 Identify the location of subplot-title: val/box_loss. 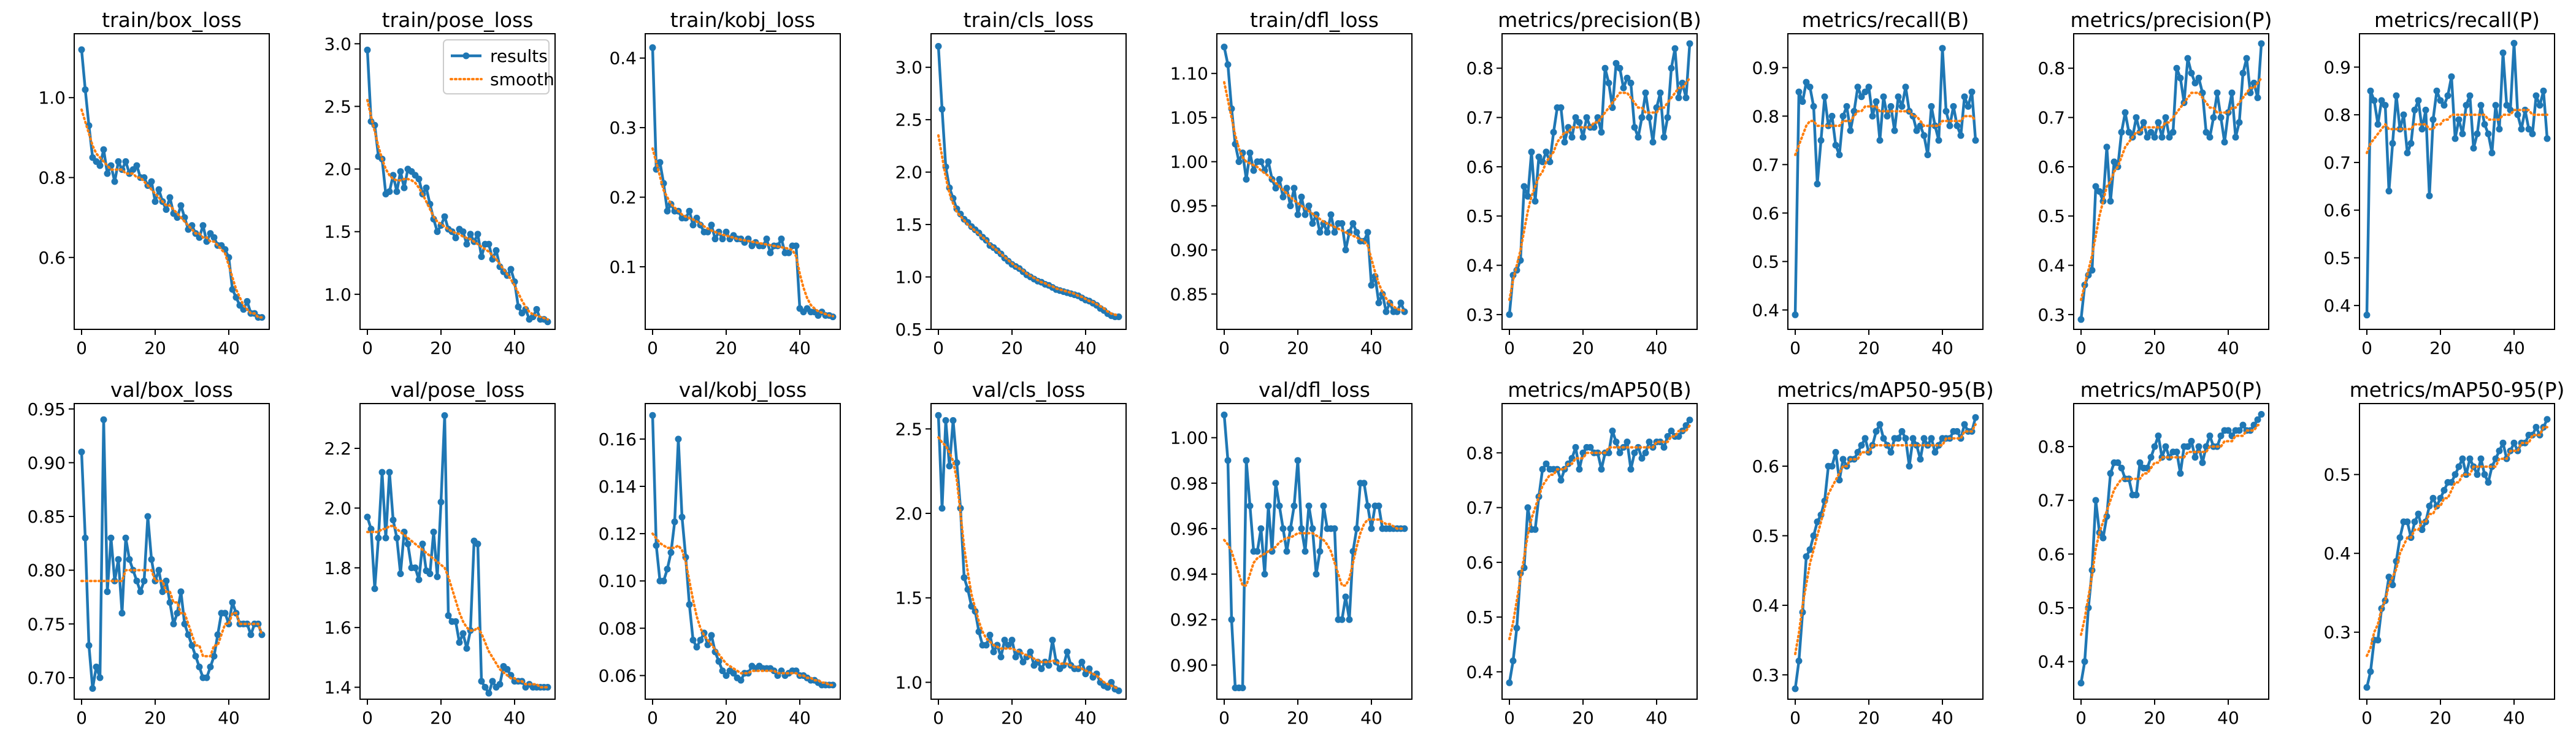
(171, 390).